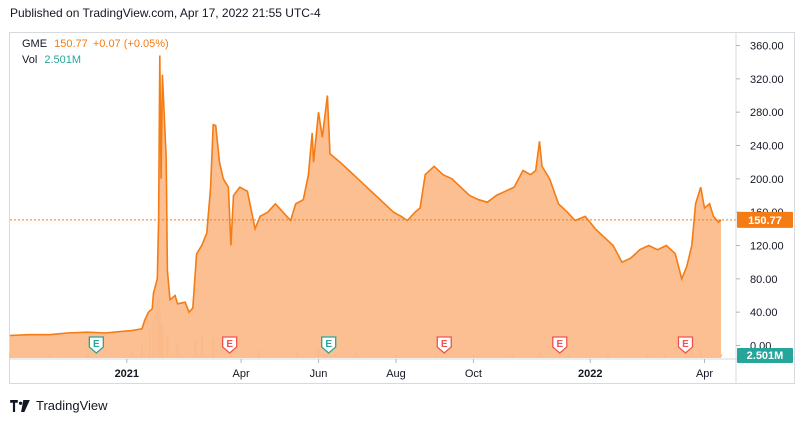 The image size is (806, 422). Describe the element at coordinates (63, 60) in the screenshot. I see `legend-vol-value: 2.501M` at that location.